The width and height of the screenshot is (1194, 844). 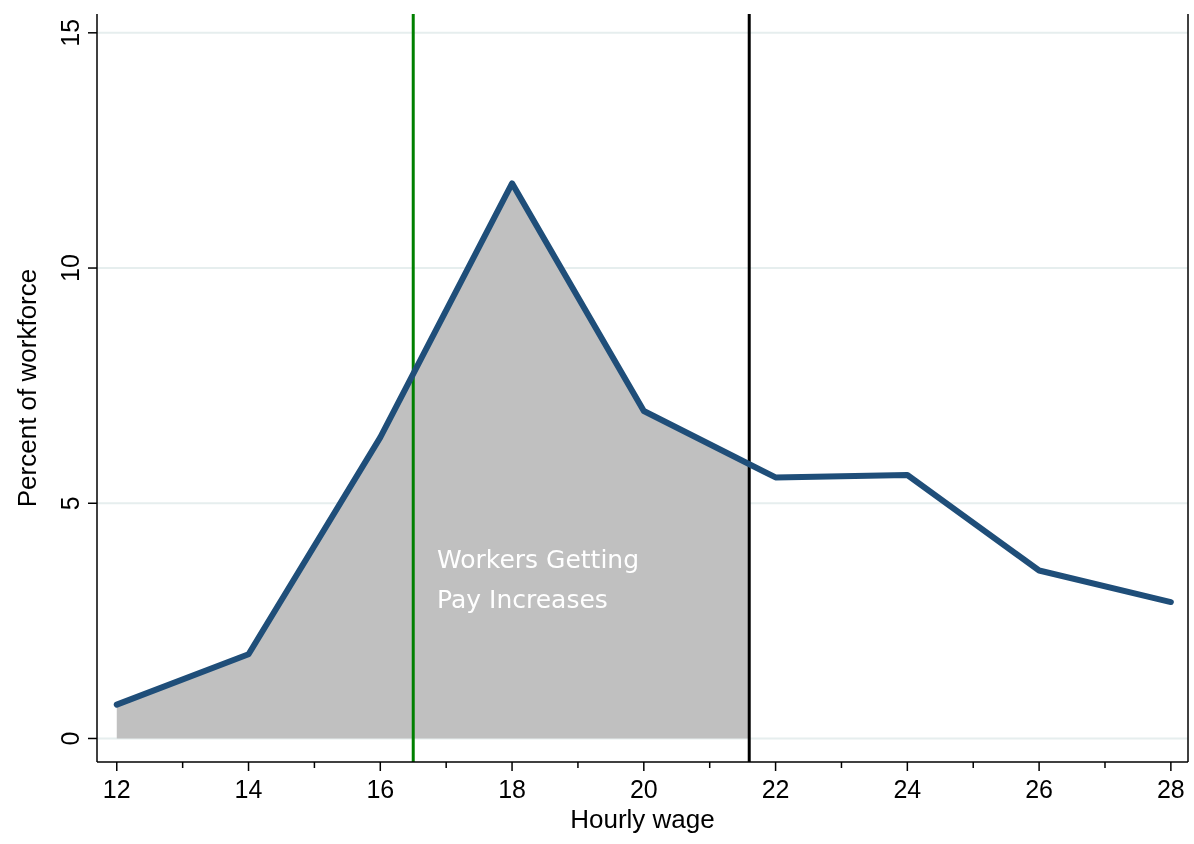 What do you see at coordinates (643, 789) in the screenshot?
I see `x-tick-label: 20` at bounding box center [643, 789].